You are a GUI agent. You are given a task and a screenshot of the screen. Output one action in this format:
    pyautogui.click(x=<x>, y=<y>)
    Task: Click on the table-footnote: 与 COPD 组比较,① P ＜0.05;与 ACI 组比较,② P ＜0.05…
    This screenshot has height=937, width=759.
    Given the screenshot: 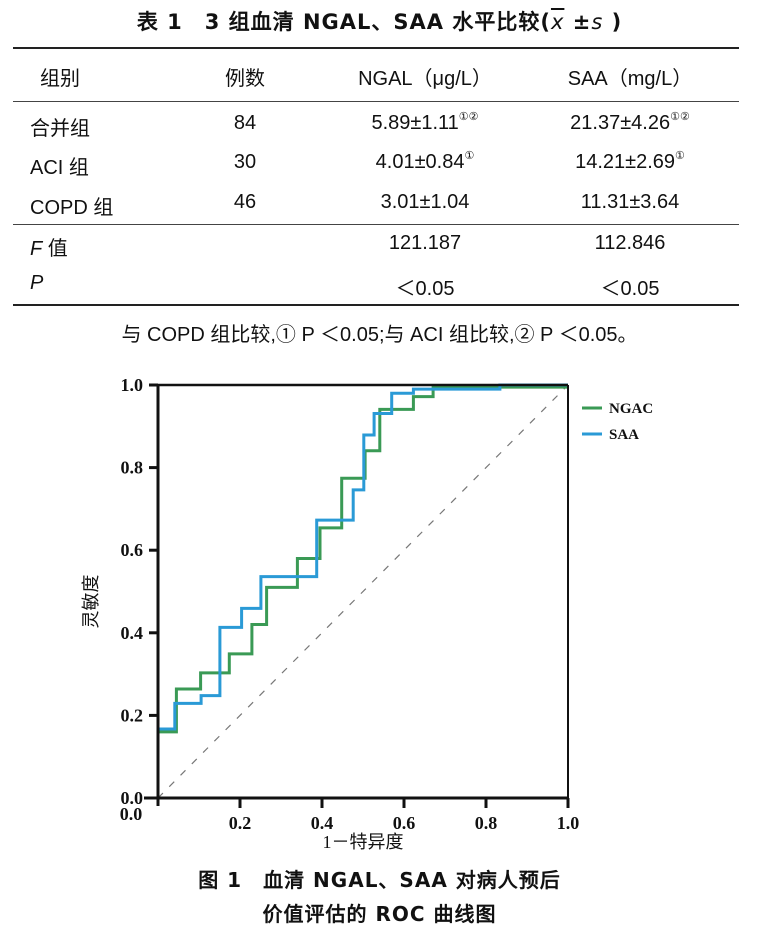 What is the action you would take?
    pyautogui.click(x=379, y=335)
    